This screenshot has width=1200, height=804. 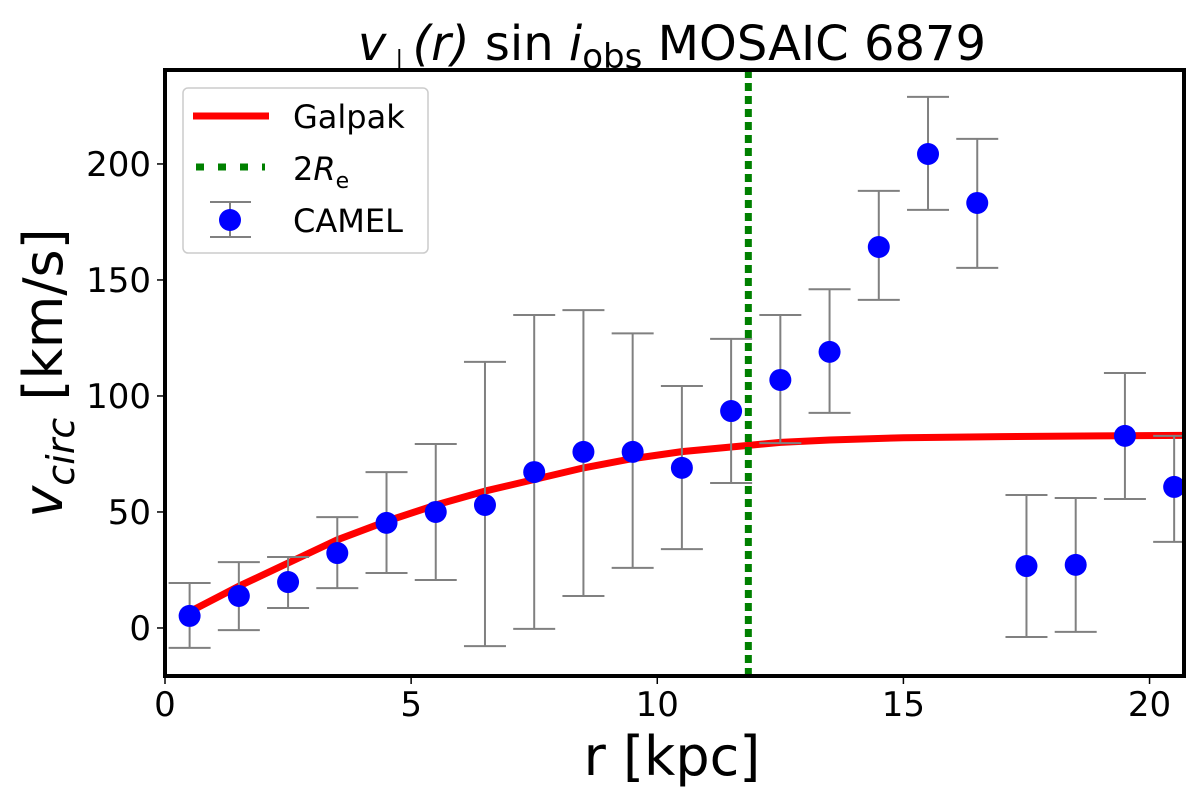 What do you see at coordinates (230, 219) in the screenshot?
I see `legend-camel-marker` at bounding box center [230, 219].